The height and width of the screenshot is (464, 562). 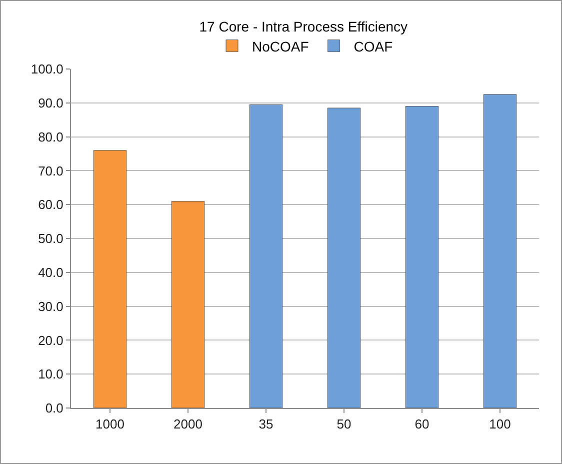 I want to click on y-tick-label: 20.0, so click(x=51, y=340).